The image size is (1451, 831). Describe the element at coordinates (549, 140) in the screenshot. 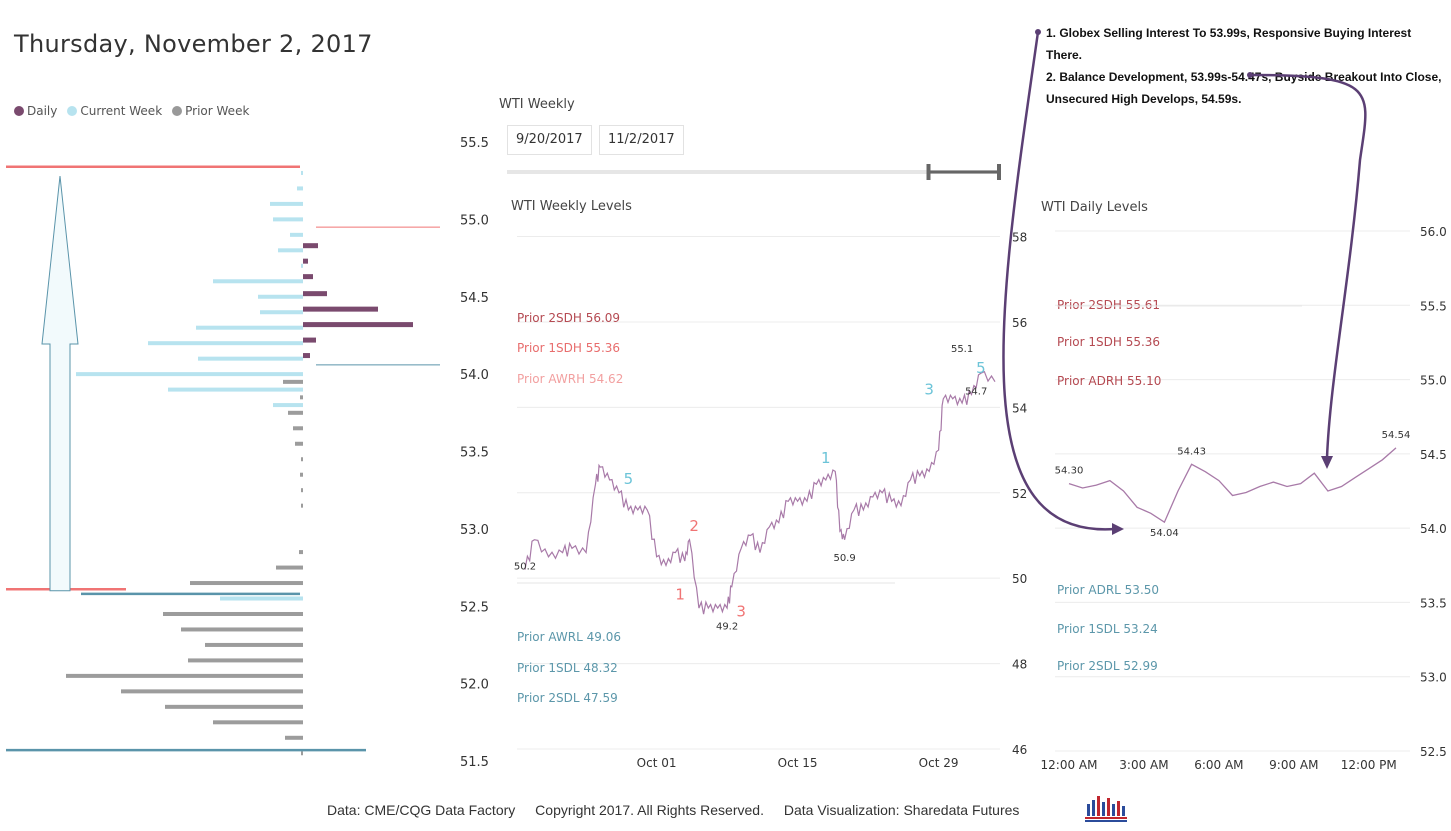

I see `start-date-input: 9/20/2017` at that location.